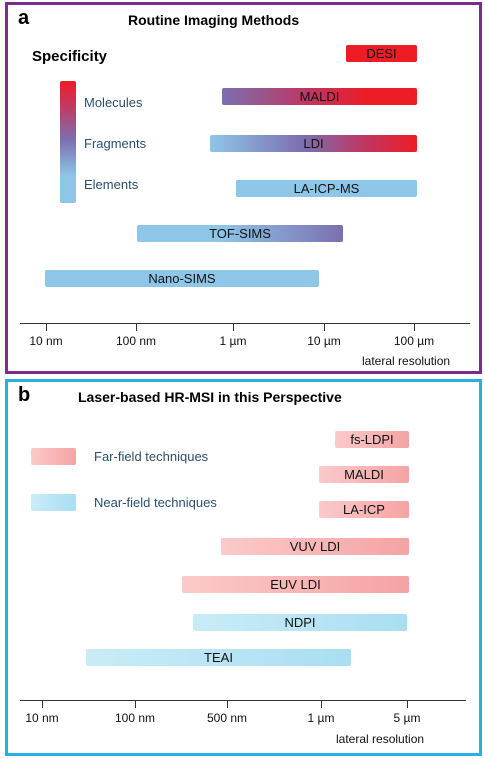 This screenshot has height=759, width=485. I want to click on bar-vuv-ldi: VUV LDI, so click(315, 546).